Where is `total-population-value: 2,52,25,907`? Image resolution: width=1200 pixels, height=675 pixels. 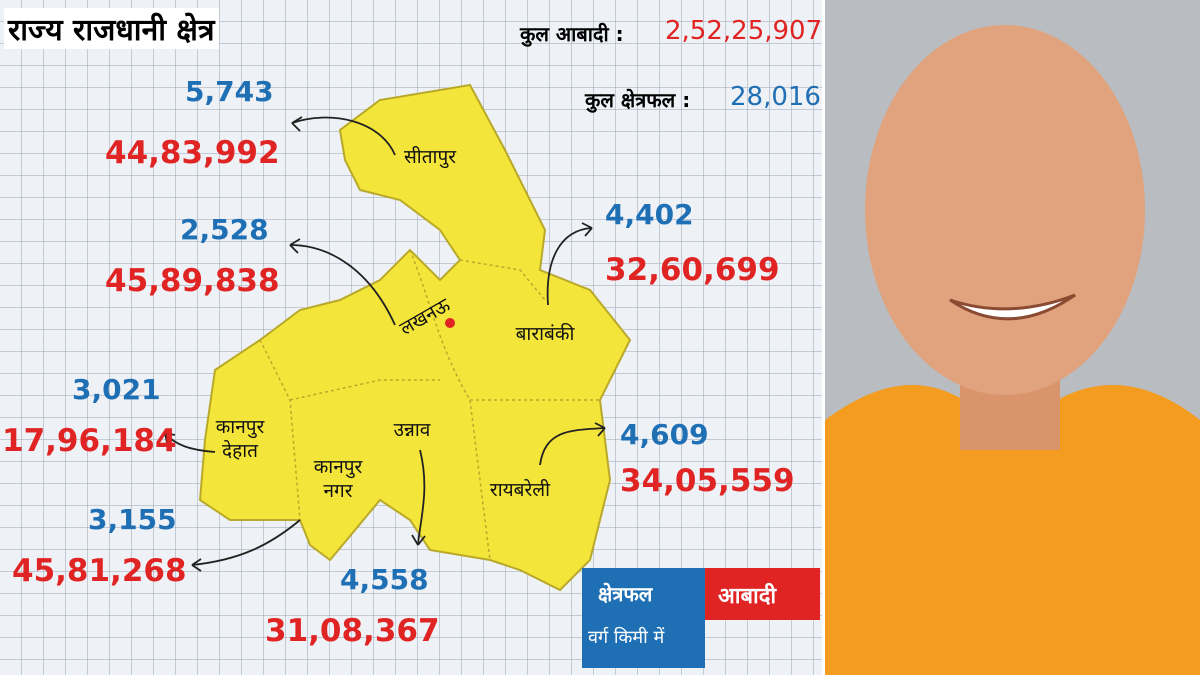 total-population-value: 2,52,25,907 is located at coordinates (744, 31).